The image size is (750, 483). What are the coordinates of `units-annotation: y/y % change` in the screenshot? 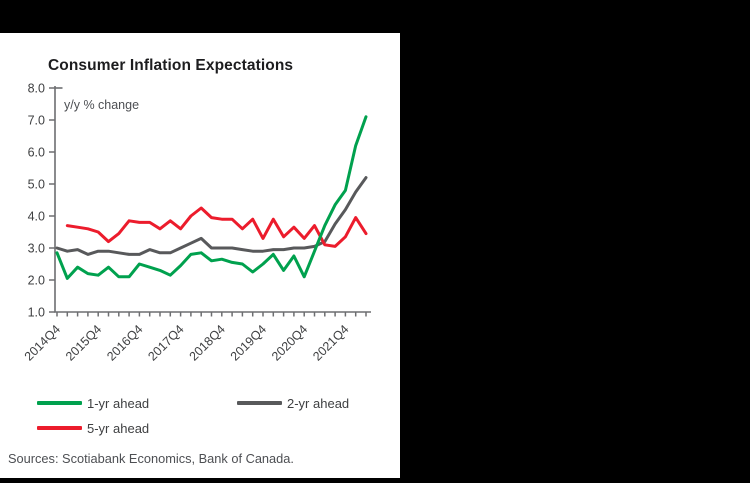 It's located at (101, 105).